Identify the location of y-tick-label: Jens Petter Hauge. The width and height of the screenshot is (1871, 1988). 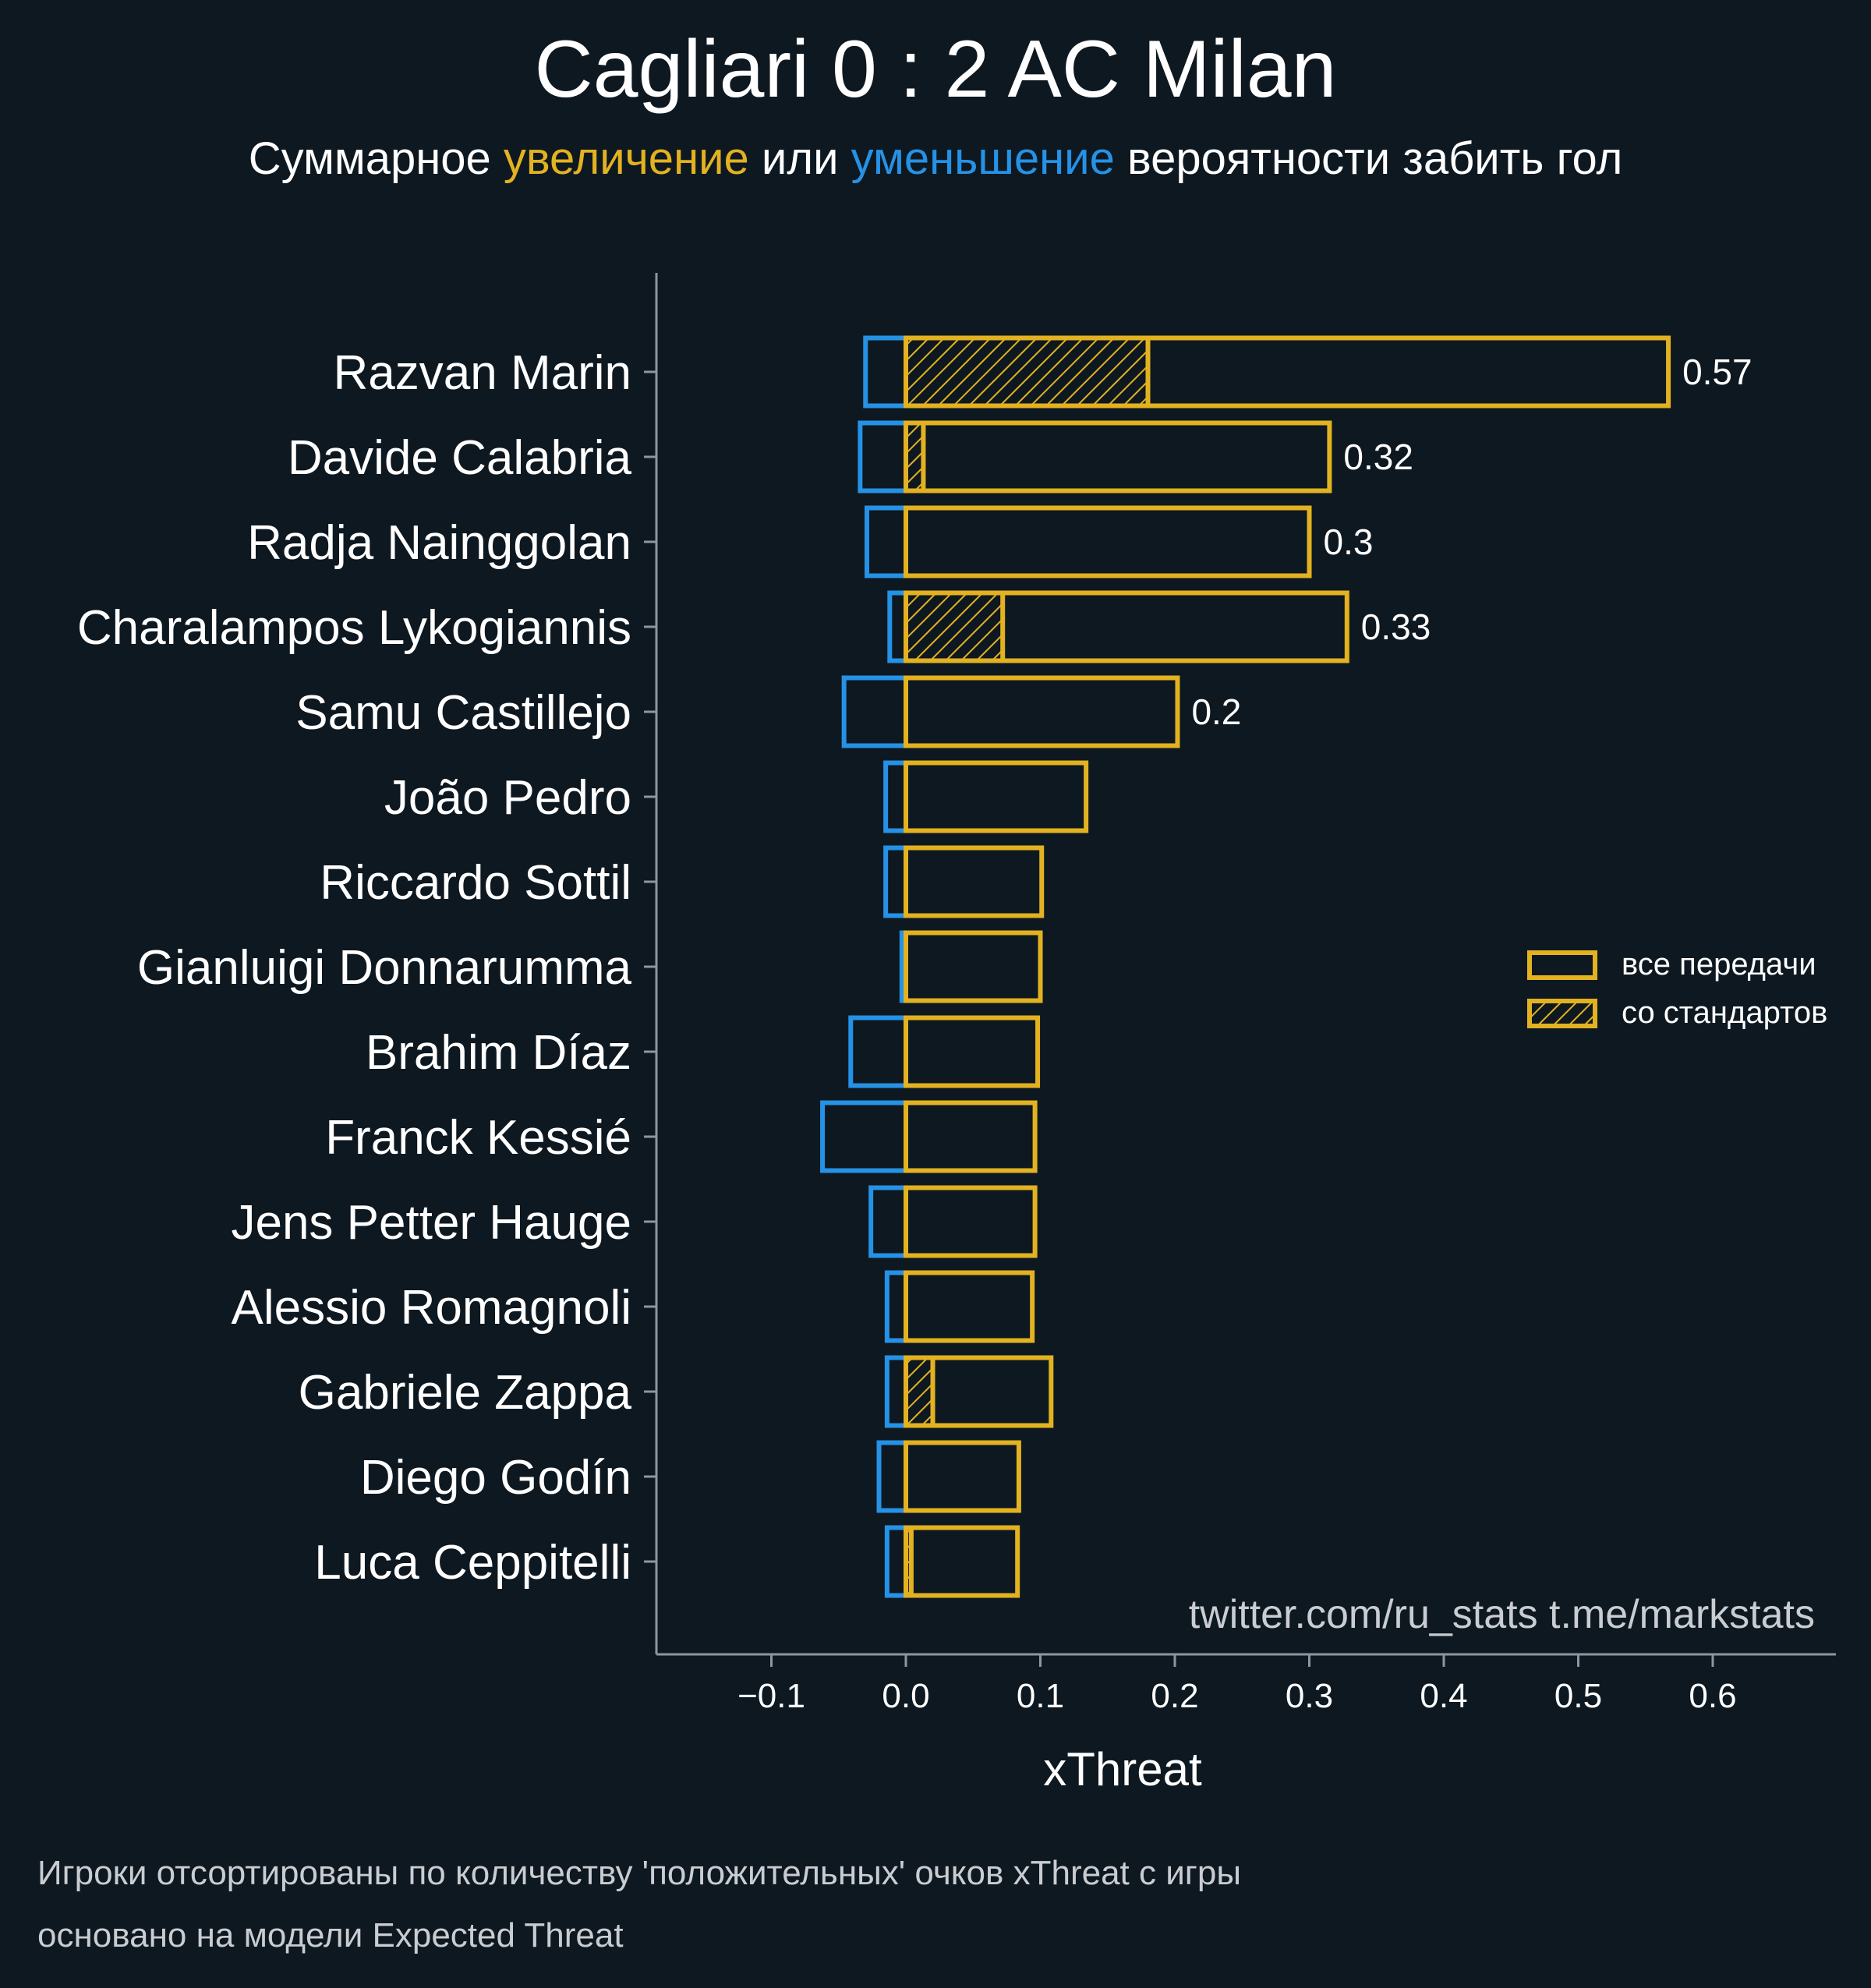
(431, 1223).